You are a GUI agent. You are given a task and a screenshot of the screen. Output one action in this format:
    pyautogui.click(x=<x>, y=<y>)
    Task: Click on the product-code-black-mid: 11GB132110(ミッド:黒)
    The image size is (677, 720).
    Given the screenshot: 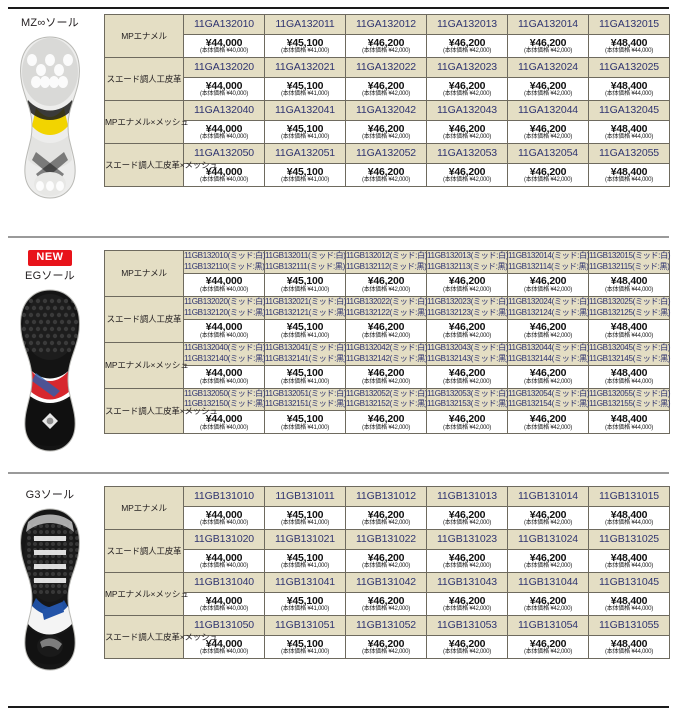 What is the action you would take?
    pyautogui.click(x=224, y=266)
    